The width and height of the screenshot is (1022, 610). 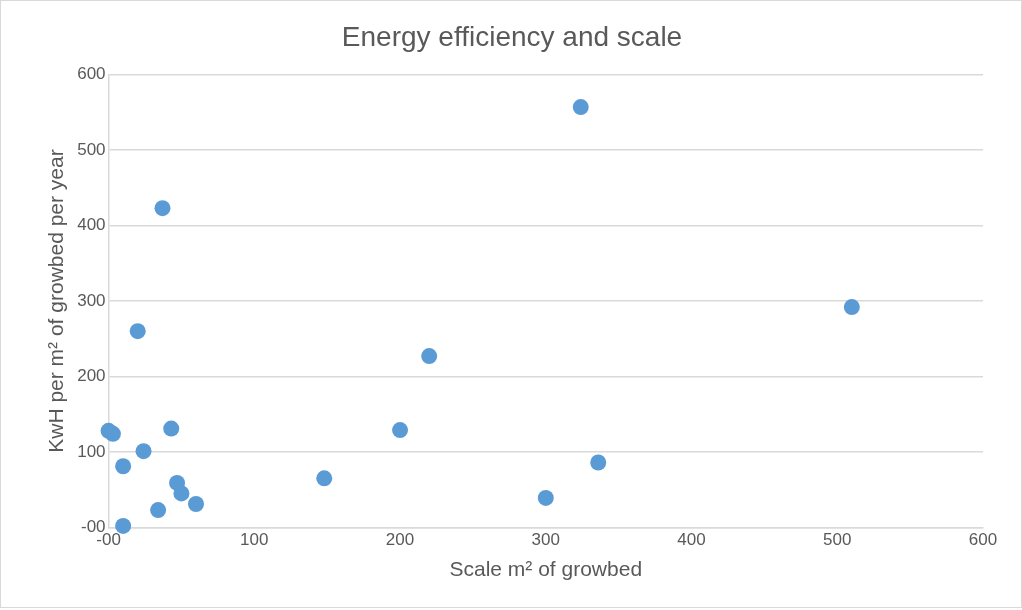 What do you see at coordinates (546, 569) in the screenshot?
I see `x-axis-title: Scale m² of growbed` at bounding box center [546, 569].